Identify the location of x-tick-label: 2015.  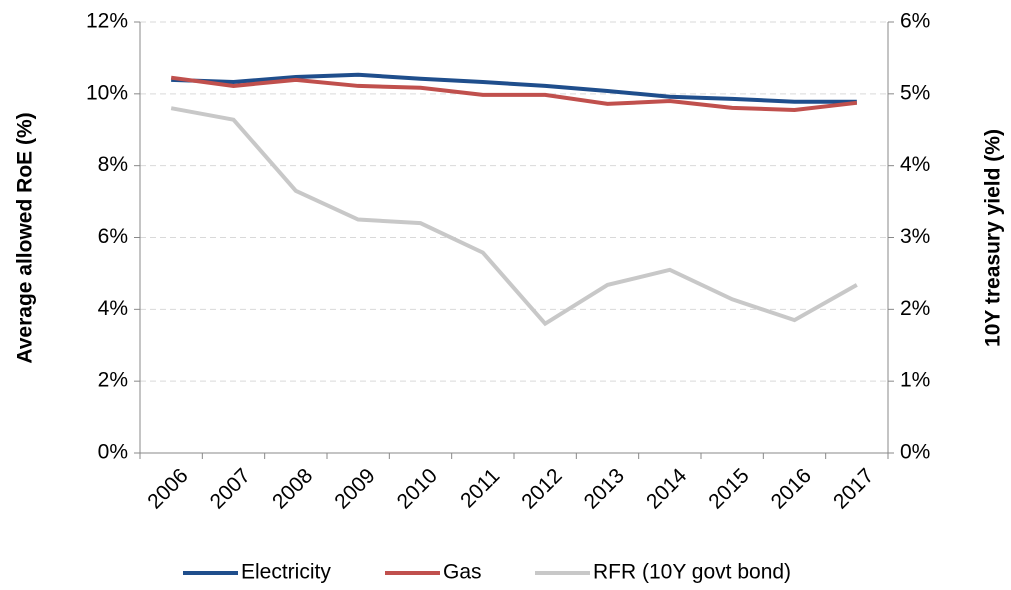
(728, 488).